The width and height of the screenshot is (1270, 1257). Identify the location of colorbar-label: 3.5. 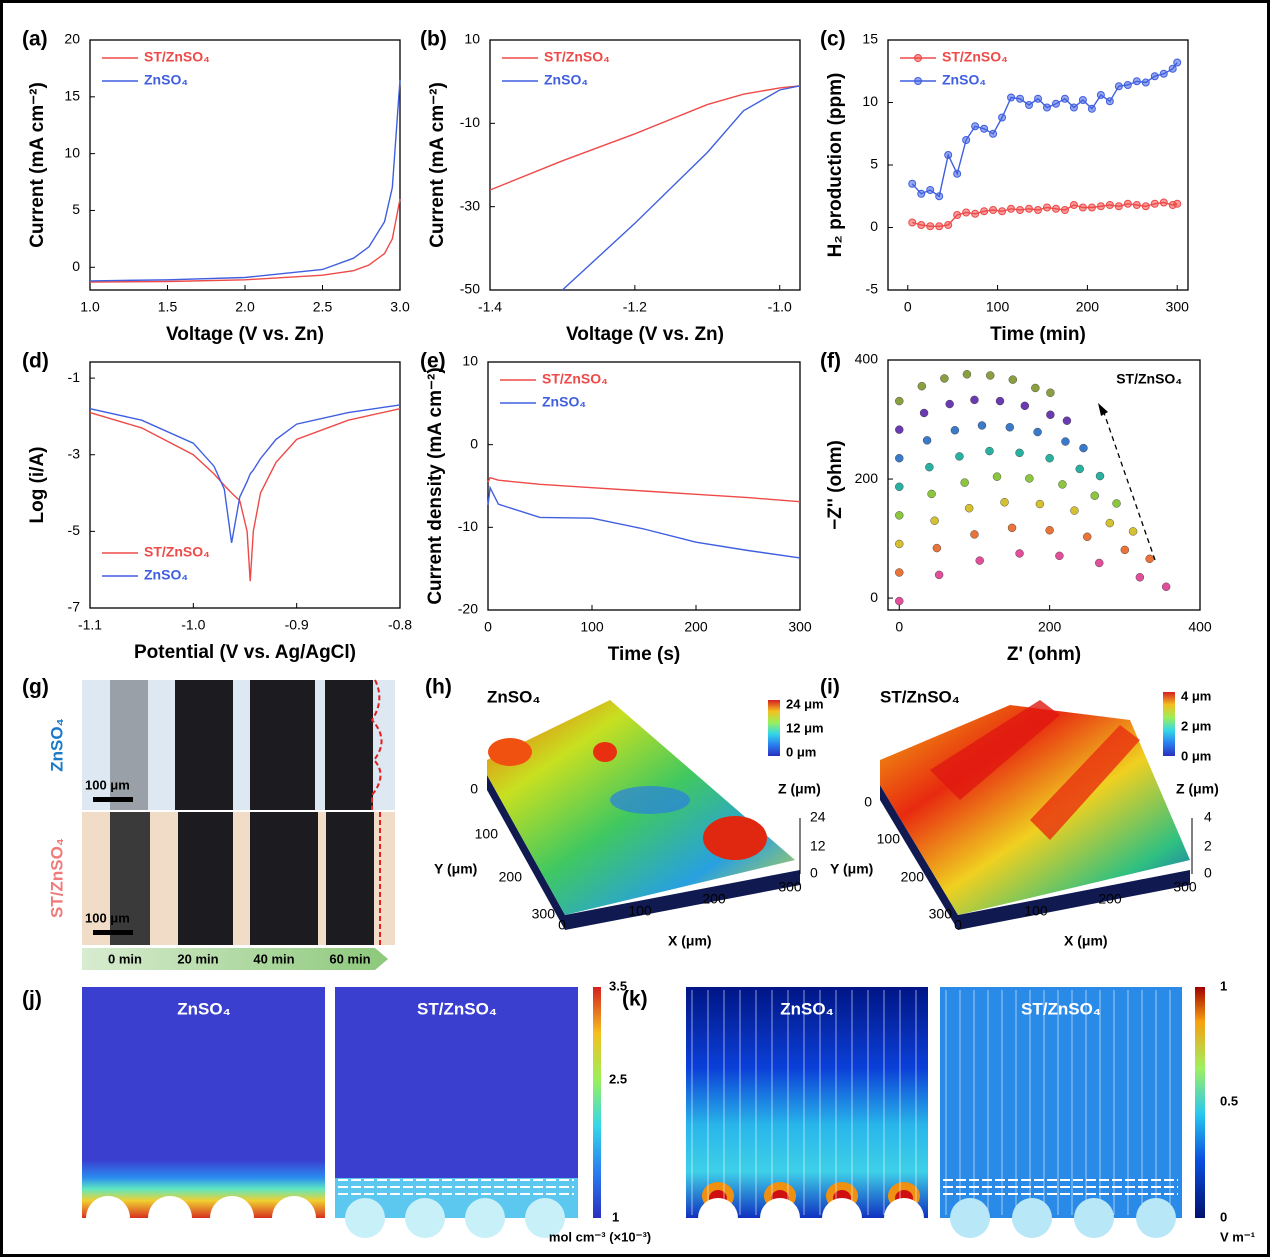
(618, 985).